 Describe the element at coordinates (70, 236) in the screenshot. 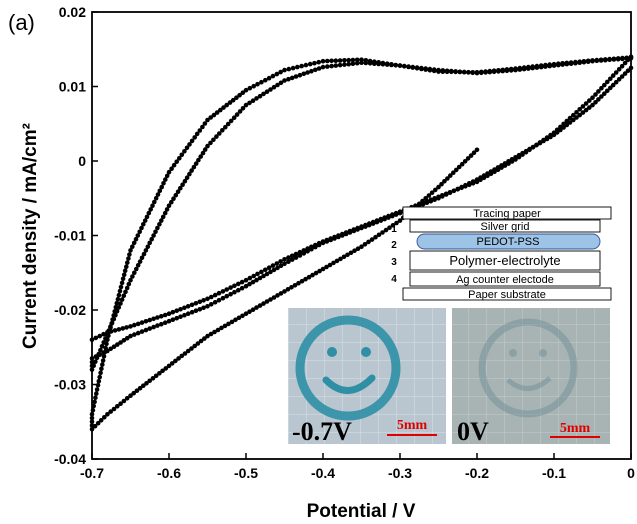

I see `y-tick-label: -0.01` at that location.